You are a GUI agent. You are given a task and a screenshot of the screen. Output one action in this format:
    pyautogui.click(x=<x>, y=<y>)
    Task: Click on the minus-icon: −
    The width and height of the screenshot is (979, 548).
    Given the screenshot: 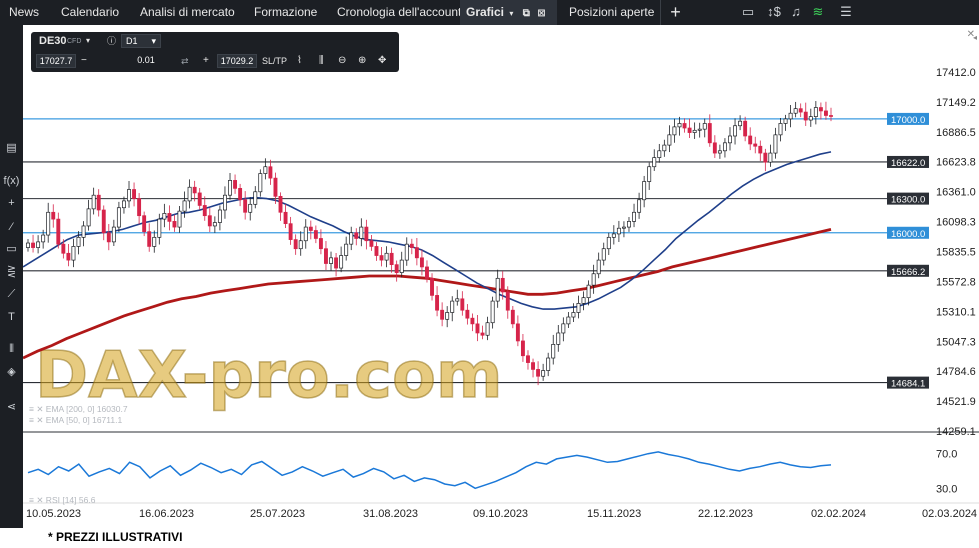 What is the action you would take?
    pyautogui.click(x=84, y=60)
    